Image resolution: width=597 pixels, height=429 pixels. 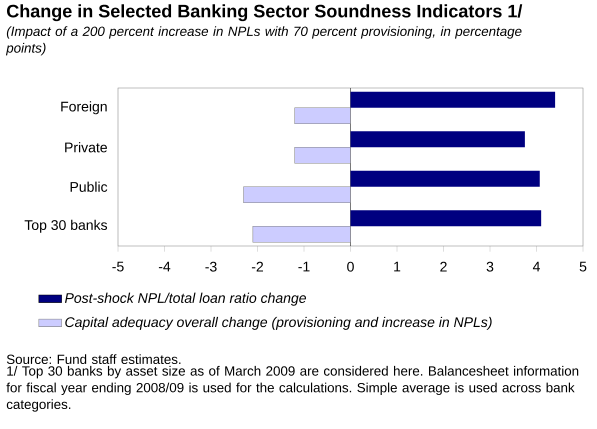 What do you see at coordinates (66, 226) in the screenshot?
I see `y-tick-label: Top 30 banks` at bounding box center [66, 226].